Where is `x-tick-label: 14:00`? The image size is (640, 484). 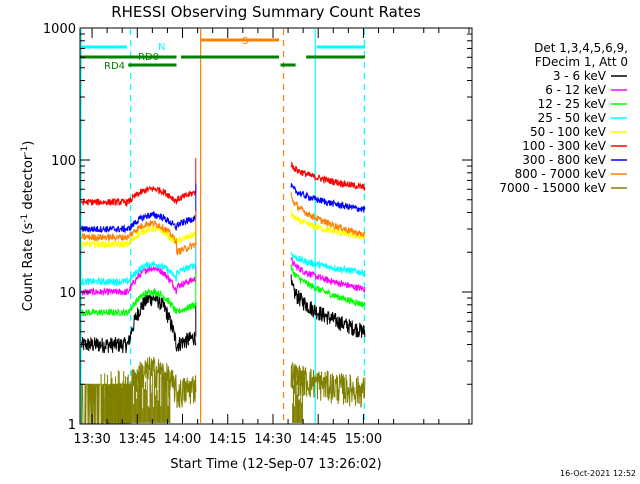 x-tick-label: 14:00 is located at coordinates (182, 439).